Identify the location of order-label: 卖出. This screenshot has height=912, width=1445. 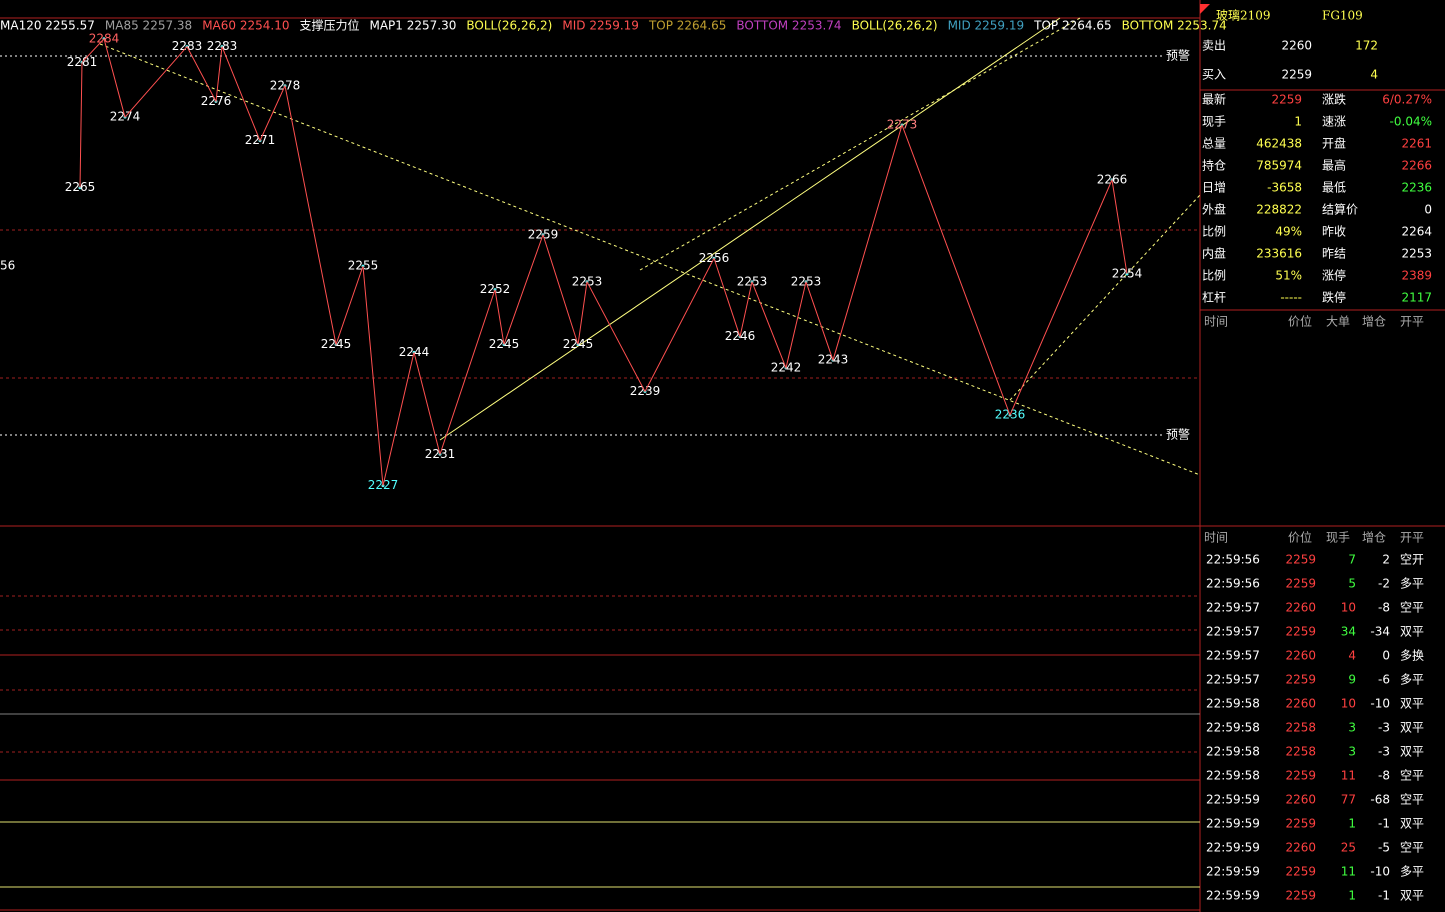
(1214, 46).